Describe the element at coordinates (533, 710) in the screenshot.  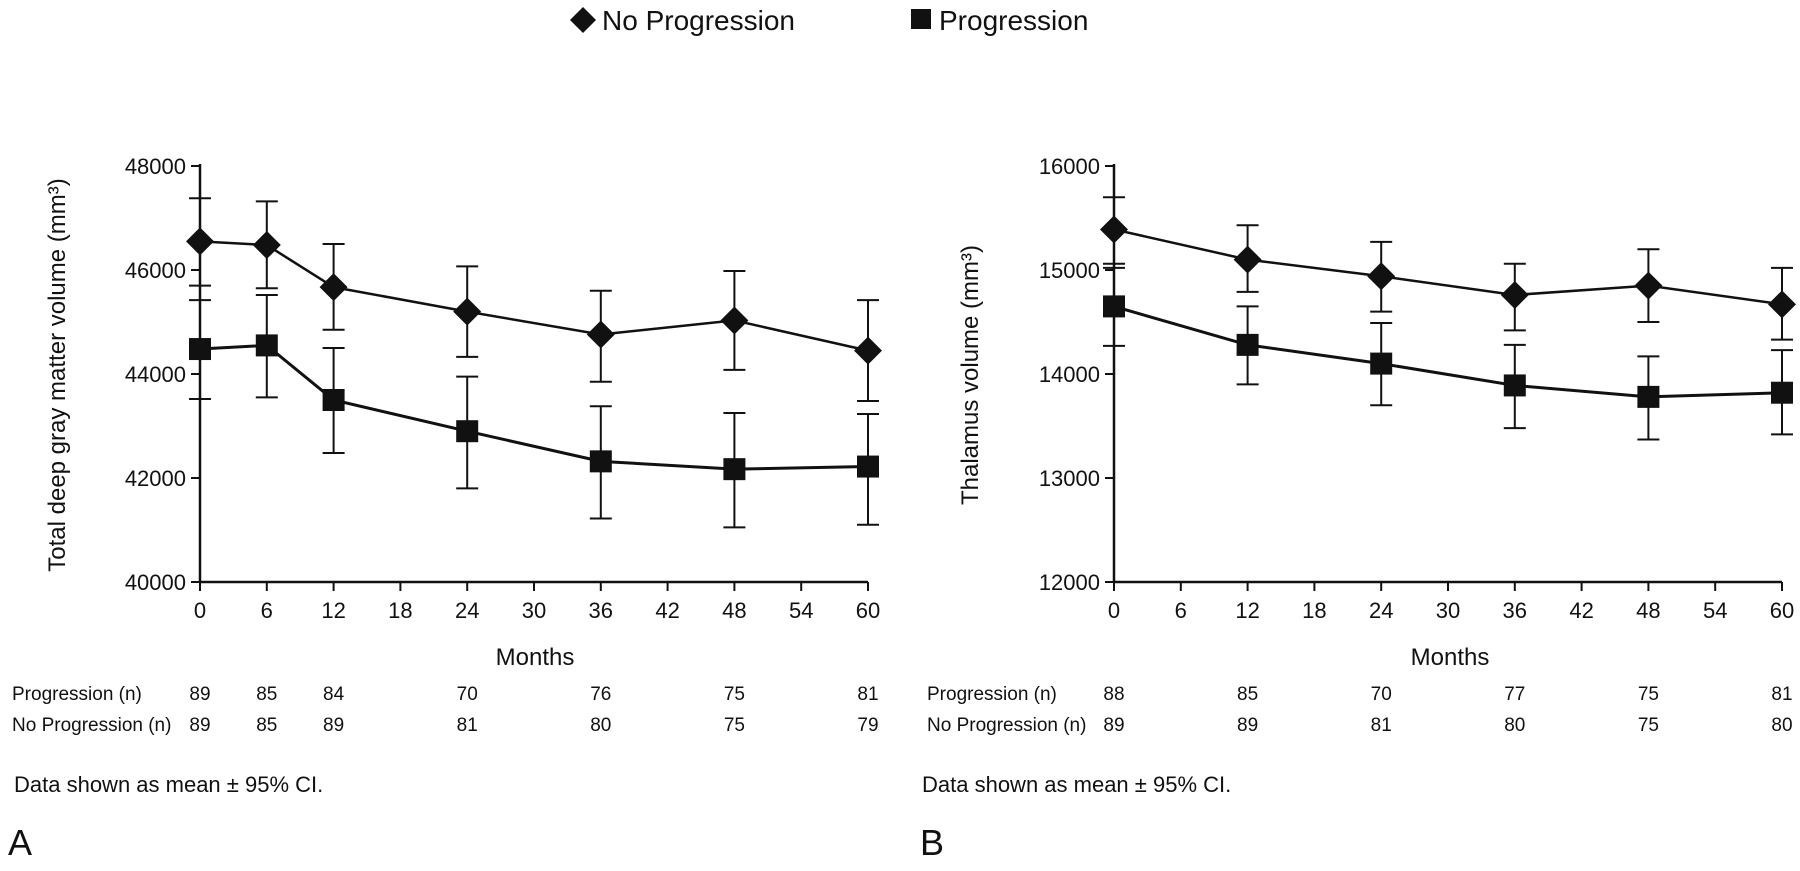
I see `count-values-a: 89 85 84 70 76 75 81 89 85 89 81 80 75 79` at that location.